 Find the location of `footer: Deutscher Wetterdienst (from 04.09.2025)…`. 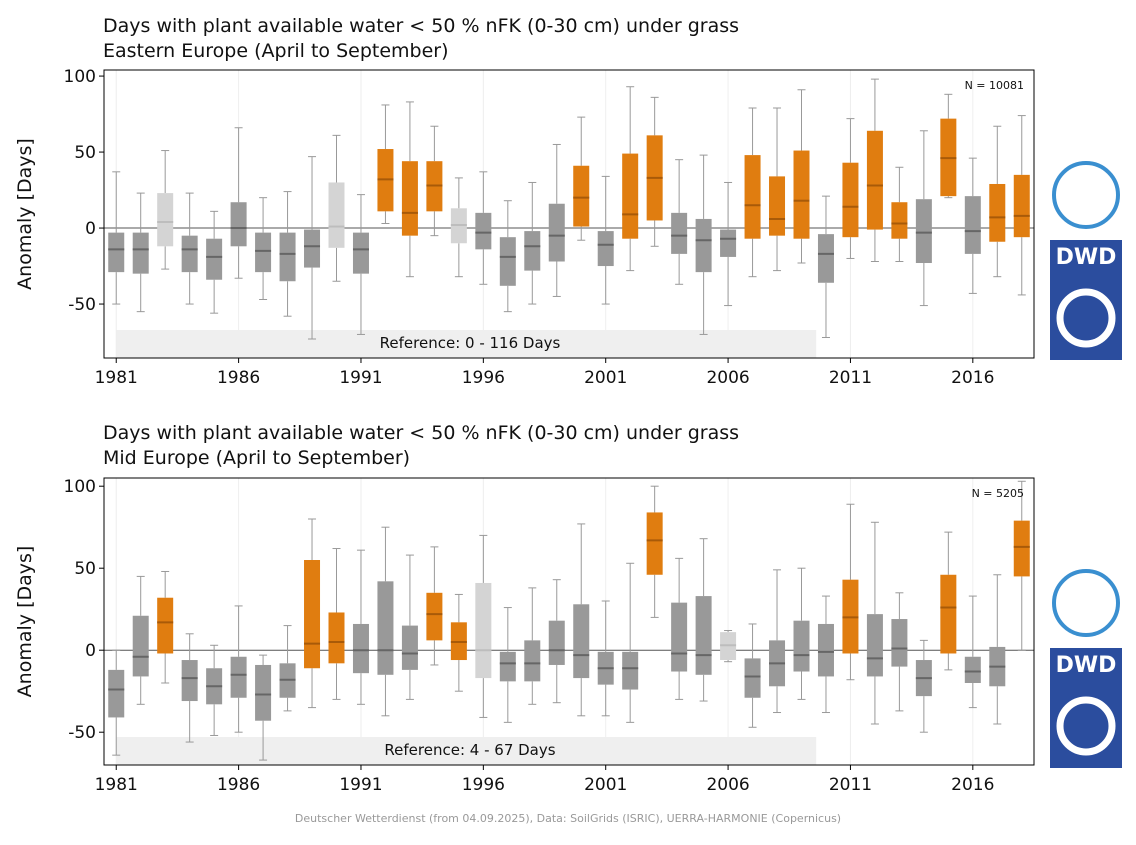

footer: Deutscher Wetterdienst (from 04.09.2025)… is located at coordinates (568, 818).